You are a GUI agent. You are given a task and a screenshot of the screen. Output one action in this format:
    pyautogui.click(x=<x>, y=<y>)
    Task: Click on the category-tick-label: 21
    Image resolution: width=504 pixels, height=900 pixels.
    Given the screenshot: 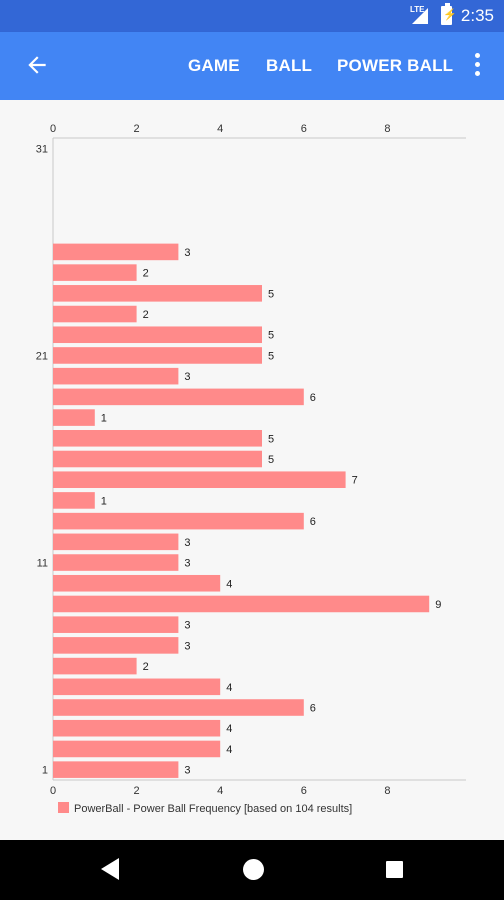 What is the action you would take?
    pyautogui.click(x=42, y=356)
    